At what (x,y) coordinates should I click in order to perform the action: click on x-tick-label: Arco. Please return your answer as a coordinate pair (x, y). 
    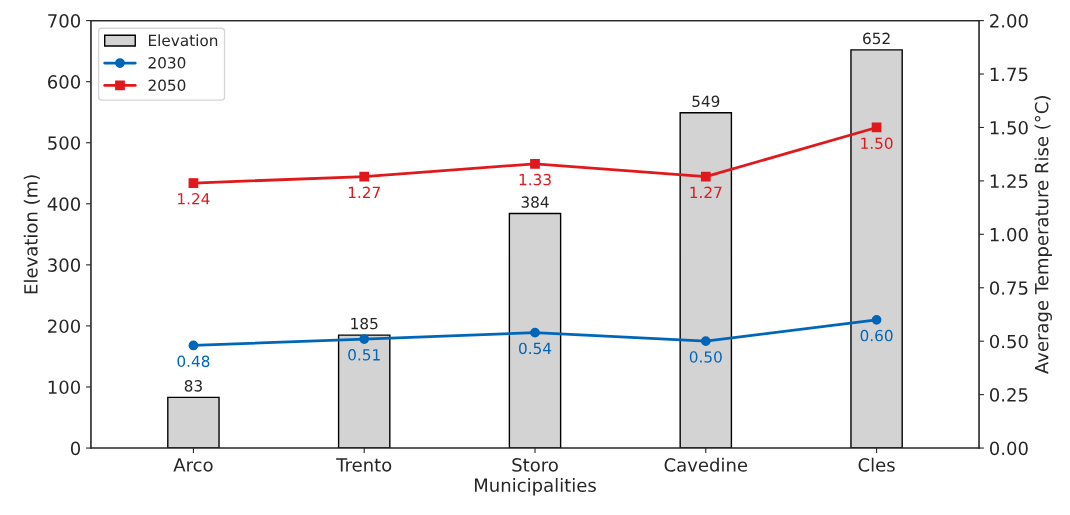
    Looking at the image, I should click on (193, 465).